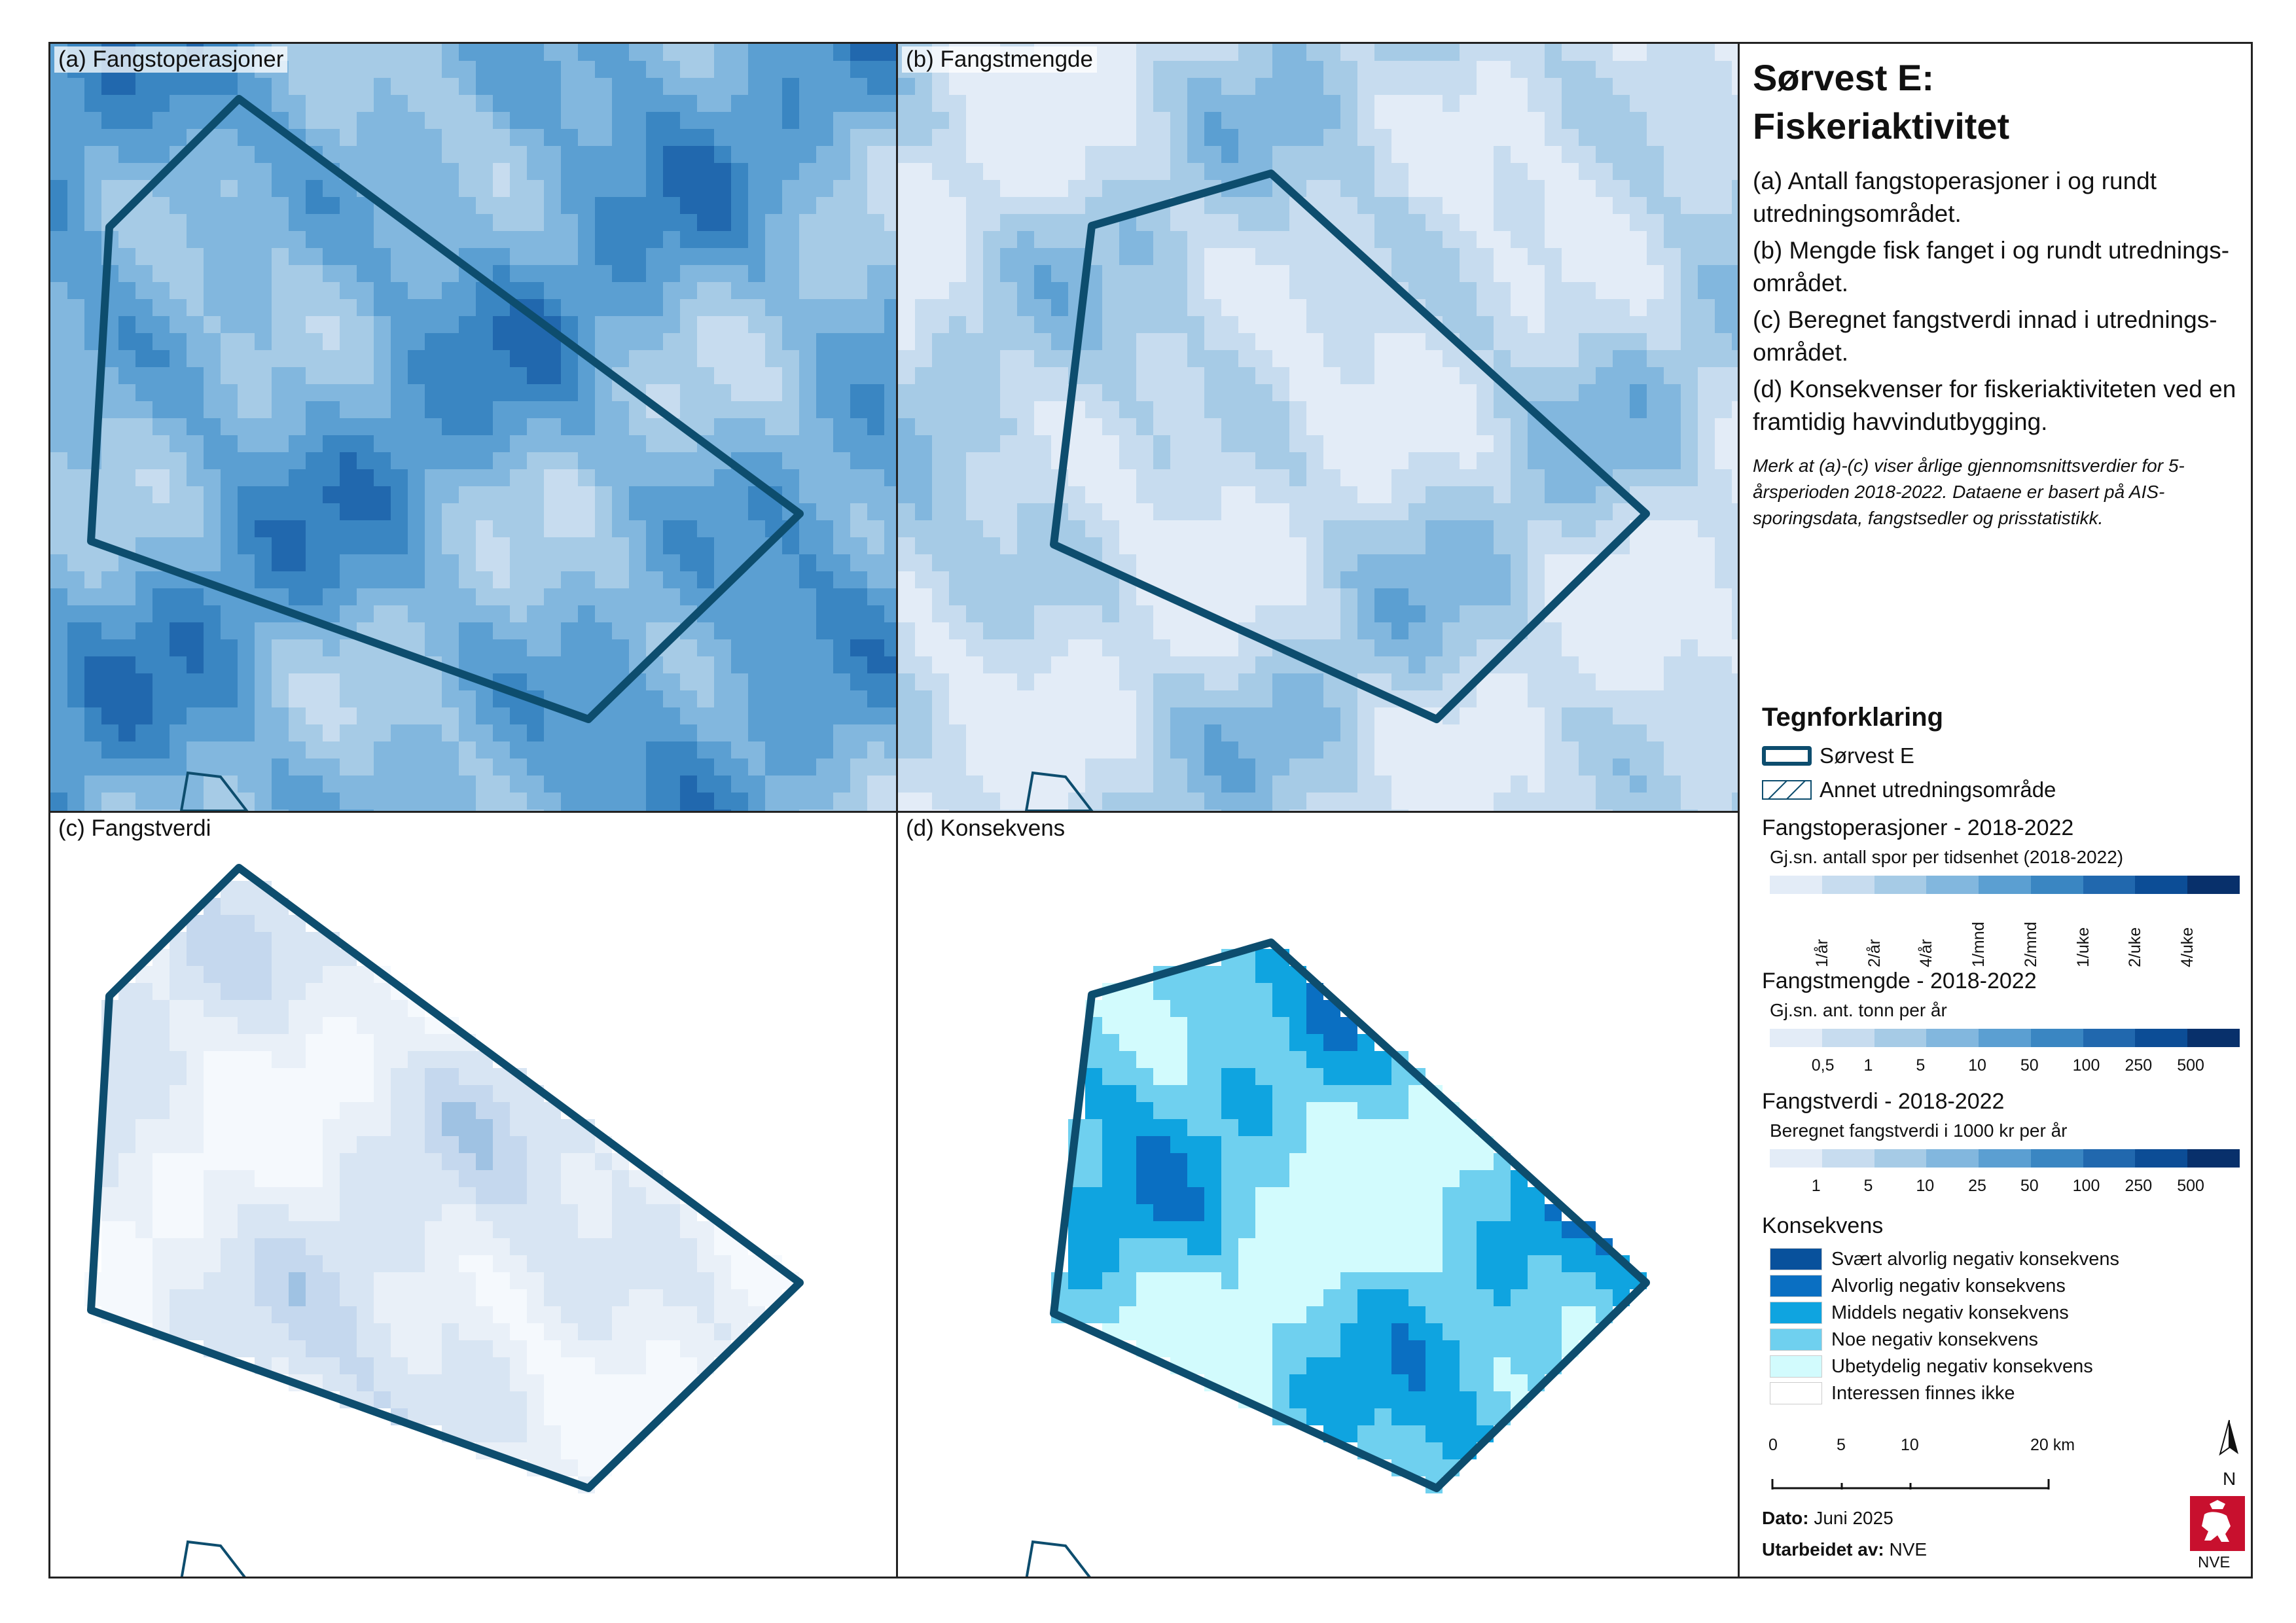 The width and height of the screenshot is (2296, 1623). What do you see at coordinates (999, 59) in the screenshot?
I see `panel-title: (b) Fangstmengde` at bounding box center [999, 59].